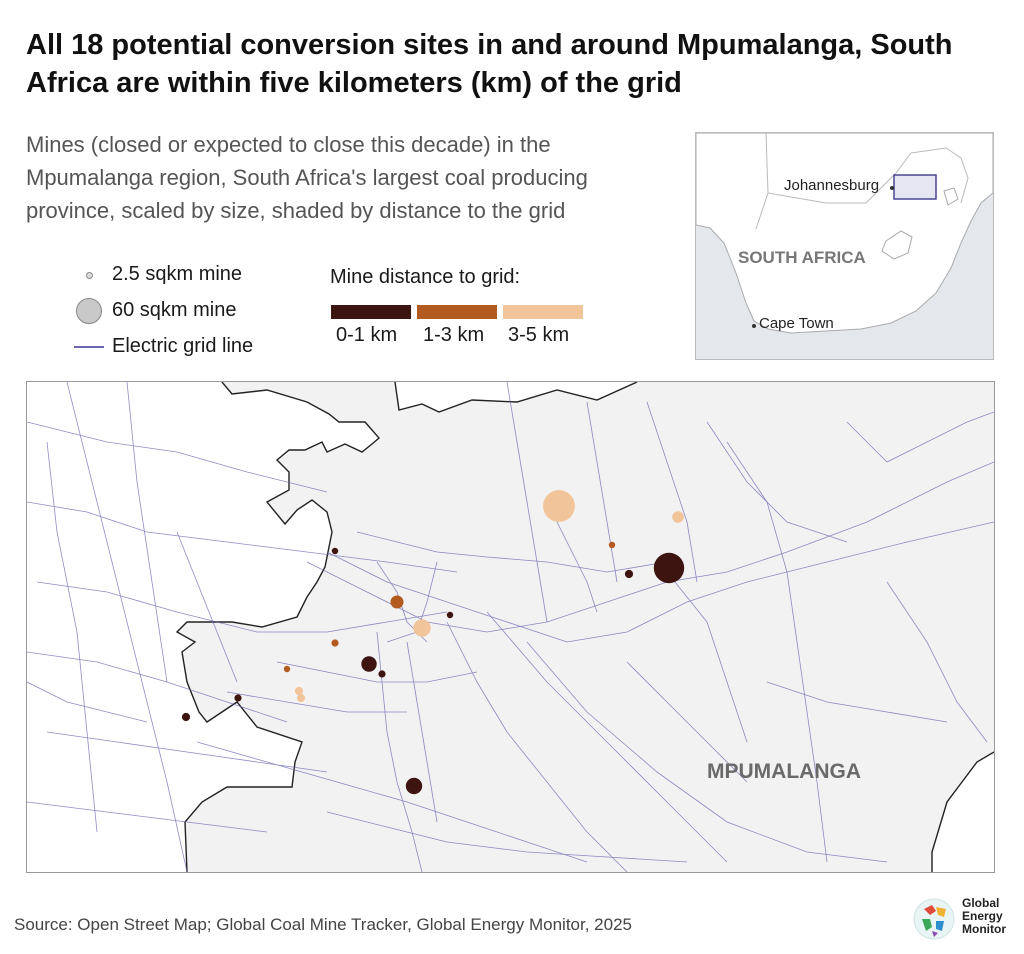 The height and width of the screenshot is (954, 1024). What do you see at coordinates (543, 312) in the screenshot?
I see `swatch-3-5km` at bounding box center [543, 312].